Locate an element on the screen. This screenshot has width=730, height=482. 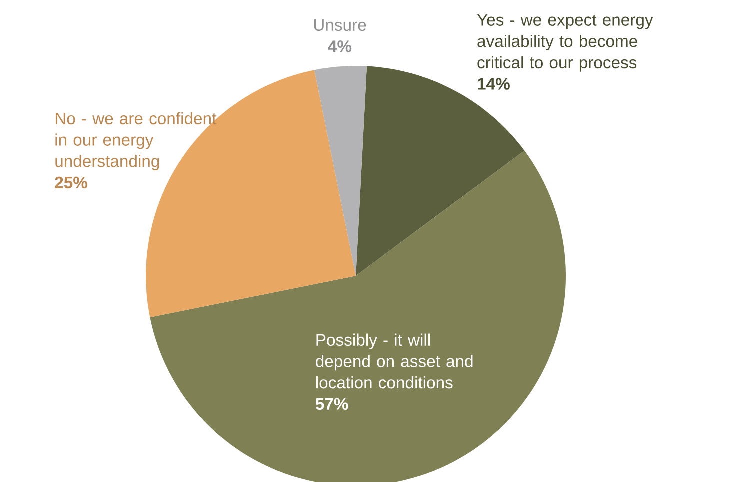
data-label: 4% is located at coordinates (340, 46).